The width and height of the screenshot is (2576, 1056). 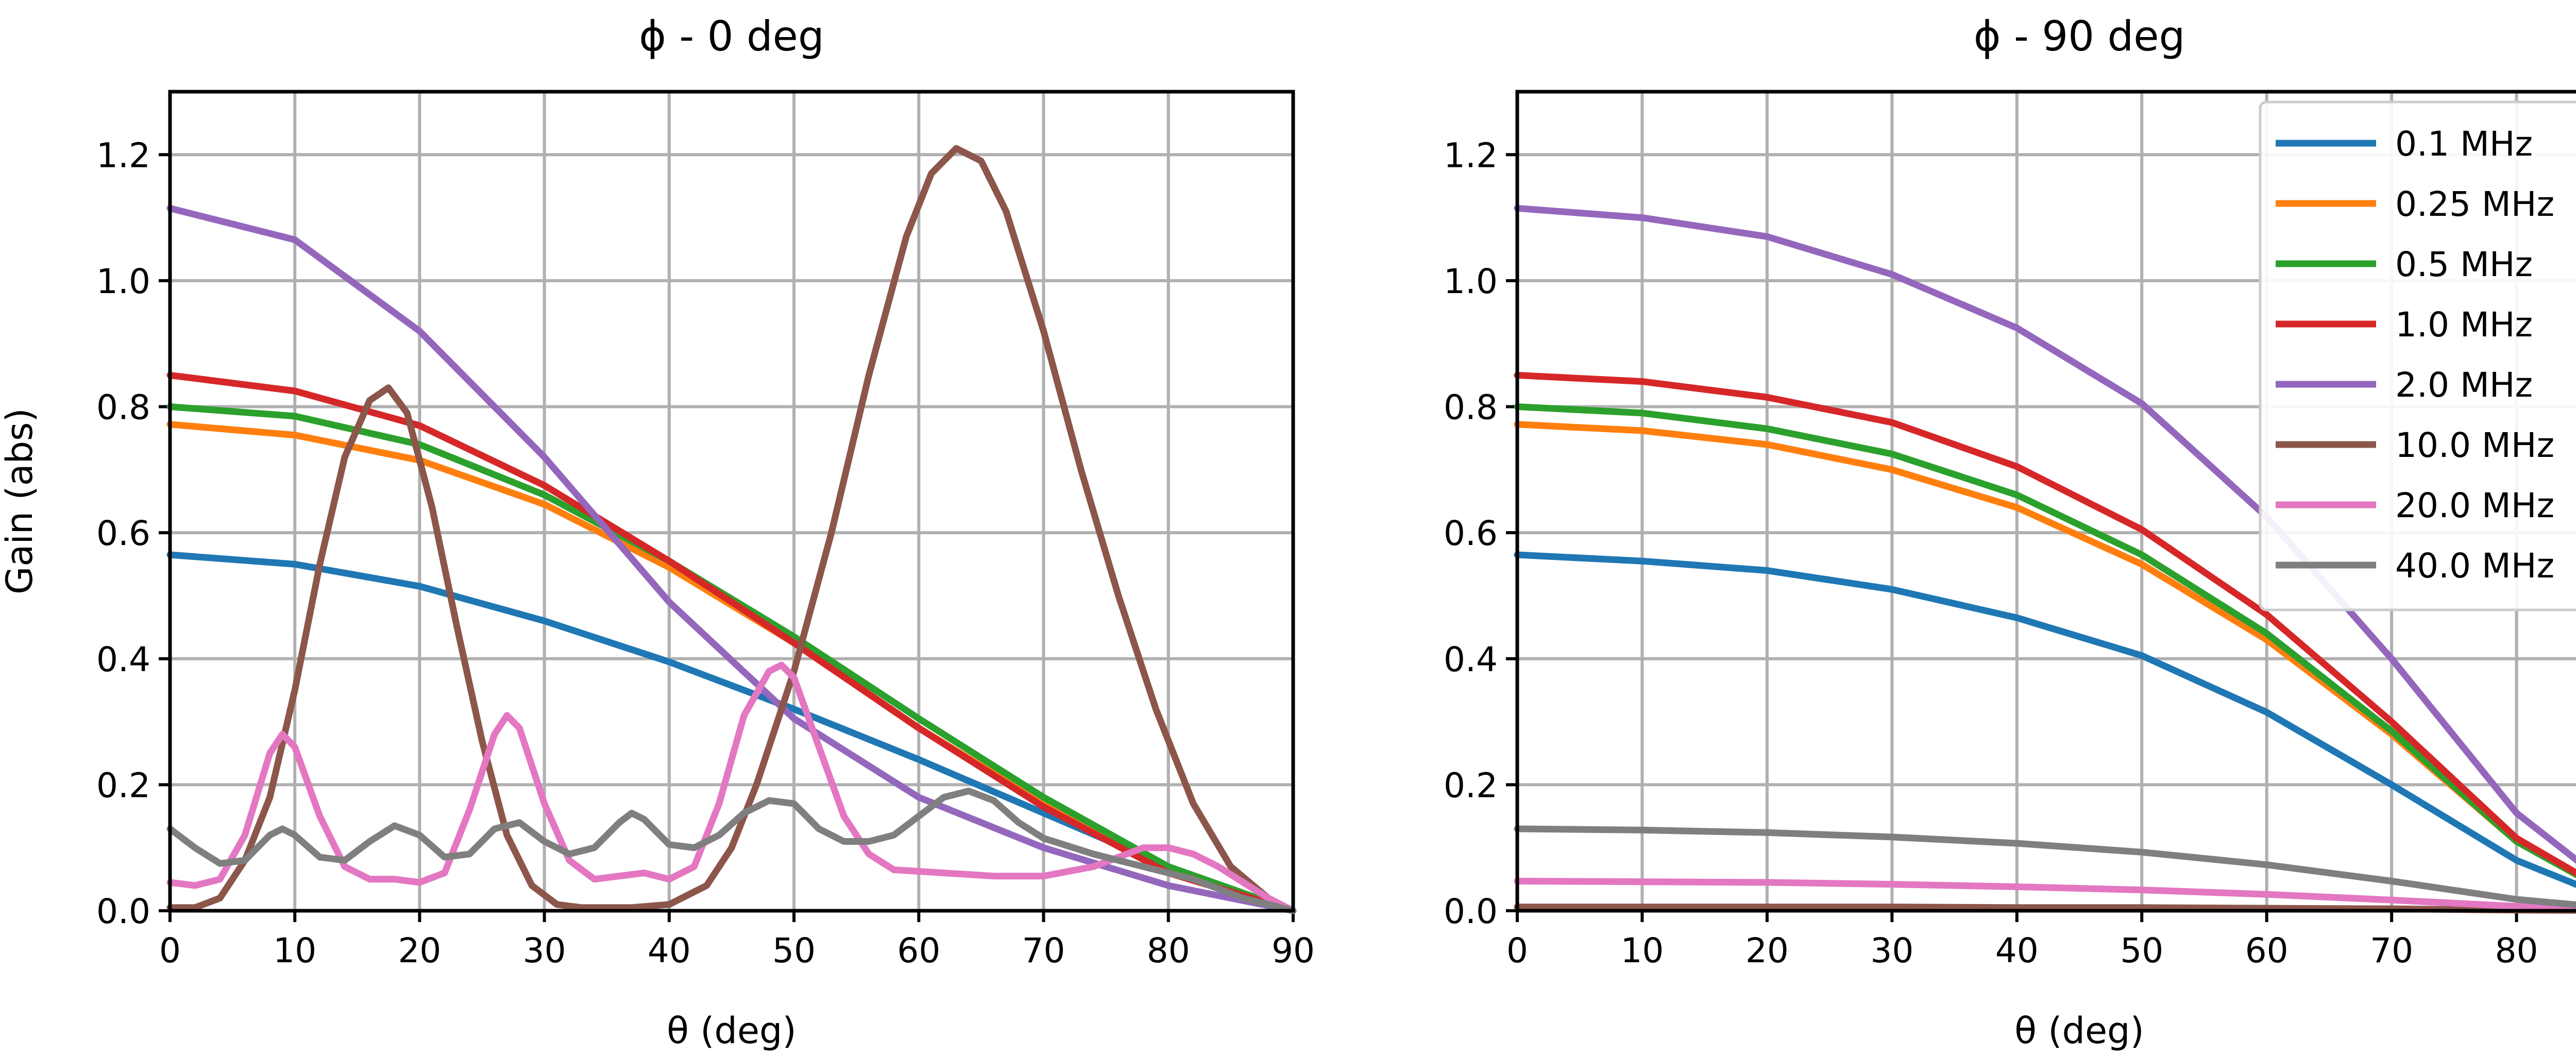 What do you see at coordinates (1293, 951) in the screenshot?
I see `x-tick-label: 90` at bounding box center [1293, 951].